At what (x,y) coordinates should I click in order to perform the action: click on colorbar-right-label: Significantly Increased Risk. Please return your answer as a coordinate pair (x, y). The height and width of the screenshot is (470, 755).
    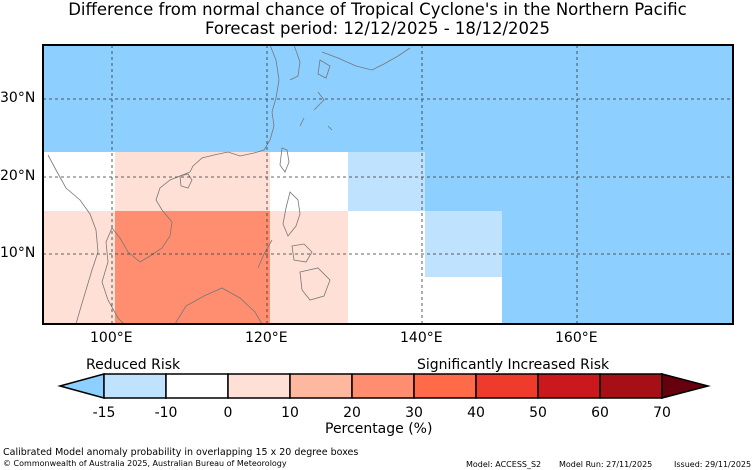
    Looking at the image, I should click on (513, 365).